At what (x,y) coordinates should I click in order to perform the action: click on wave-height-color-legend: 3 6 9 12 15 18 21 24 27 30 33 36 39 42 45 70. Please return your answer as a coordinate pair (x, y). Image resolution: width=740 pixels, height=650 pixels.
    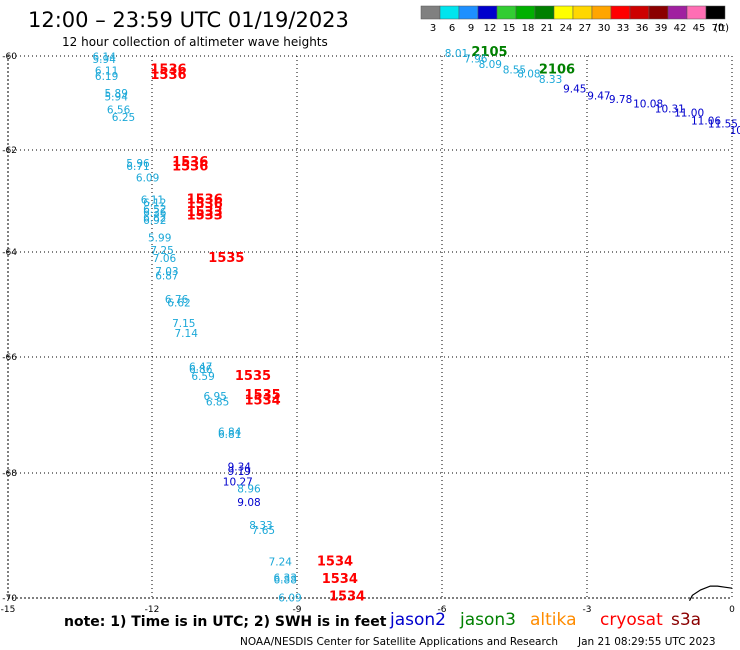
    Looking at the image, I should click on (573, 19).